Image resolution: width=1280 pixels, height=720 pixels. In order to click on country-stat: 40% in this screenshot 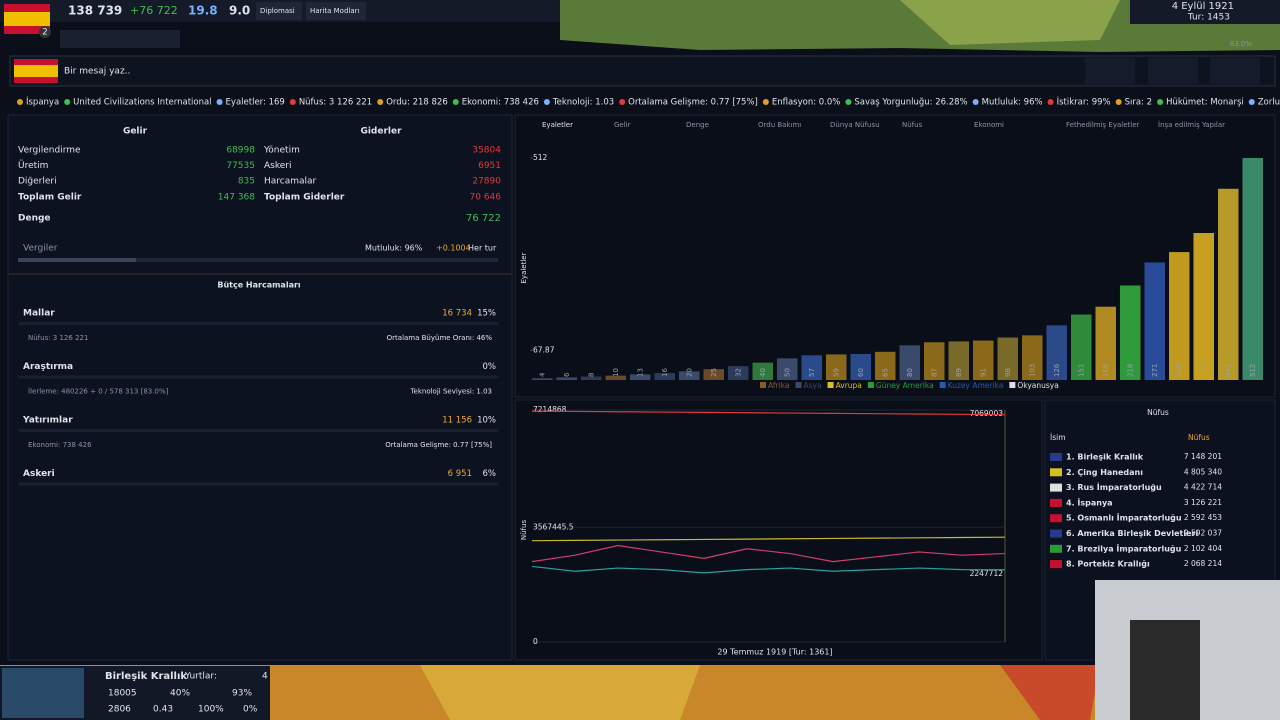, I will do `click(180, 694)`.